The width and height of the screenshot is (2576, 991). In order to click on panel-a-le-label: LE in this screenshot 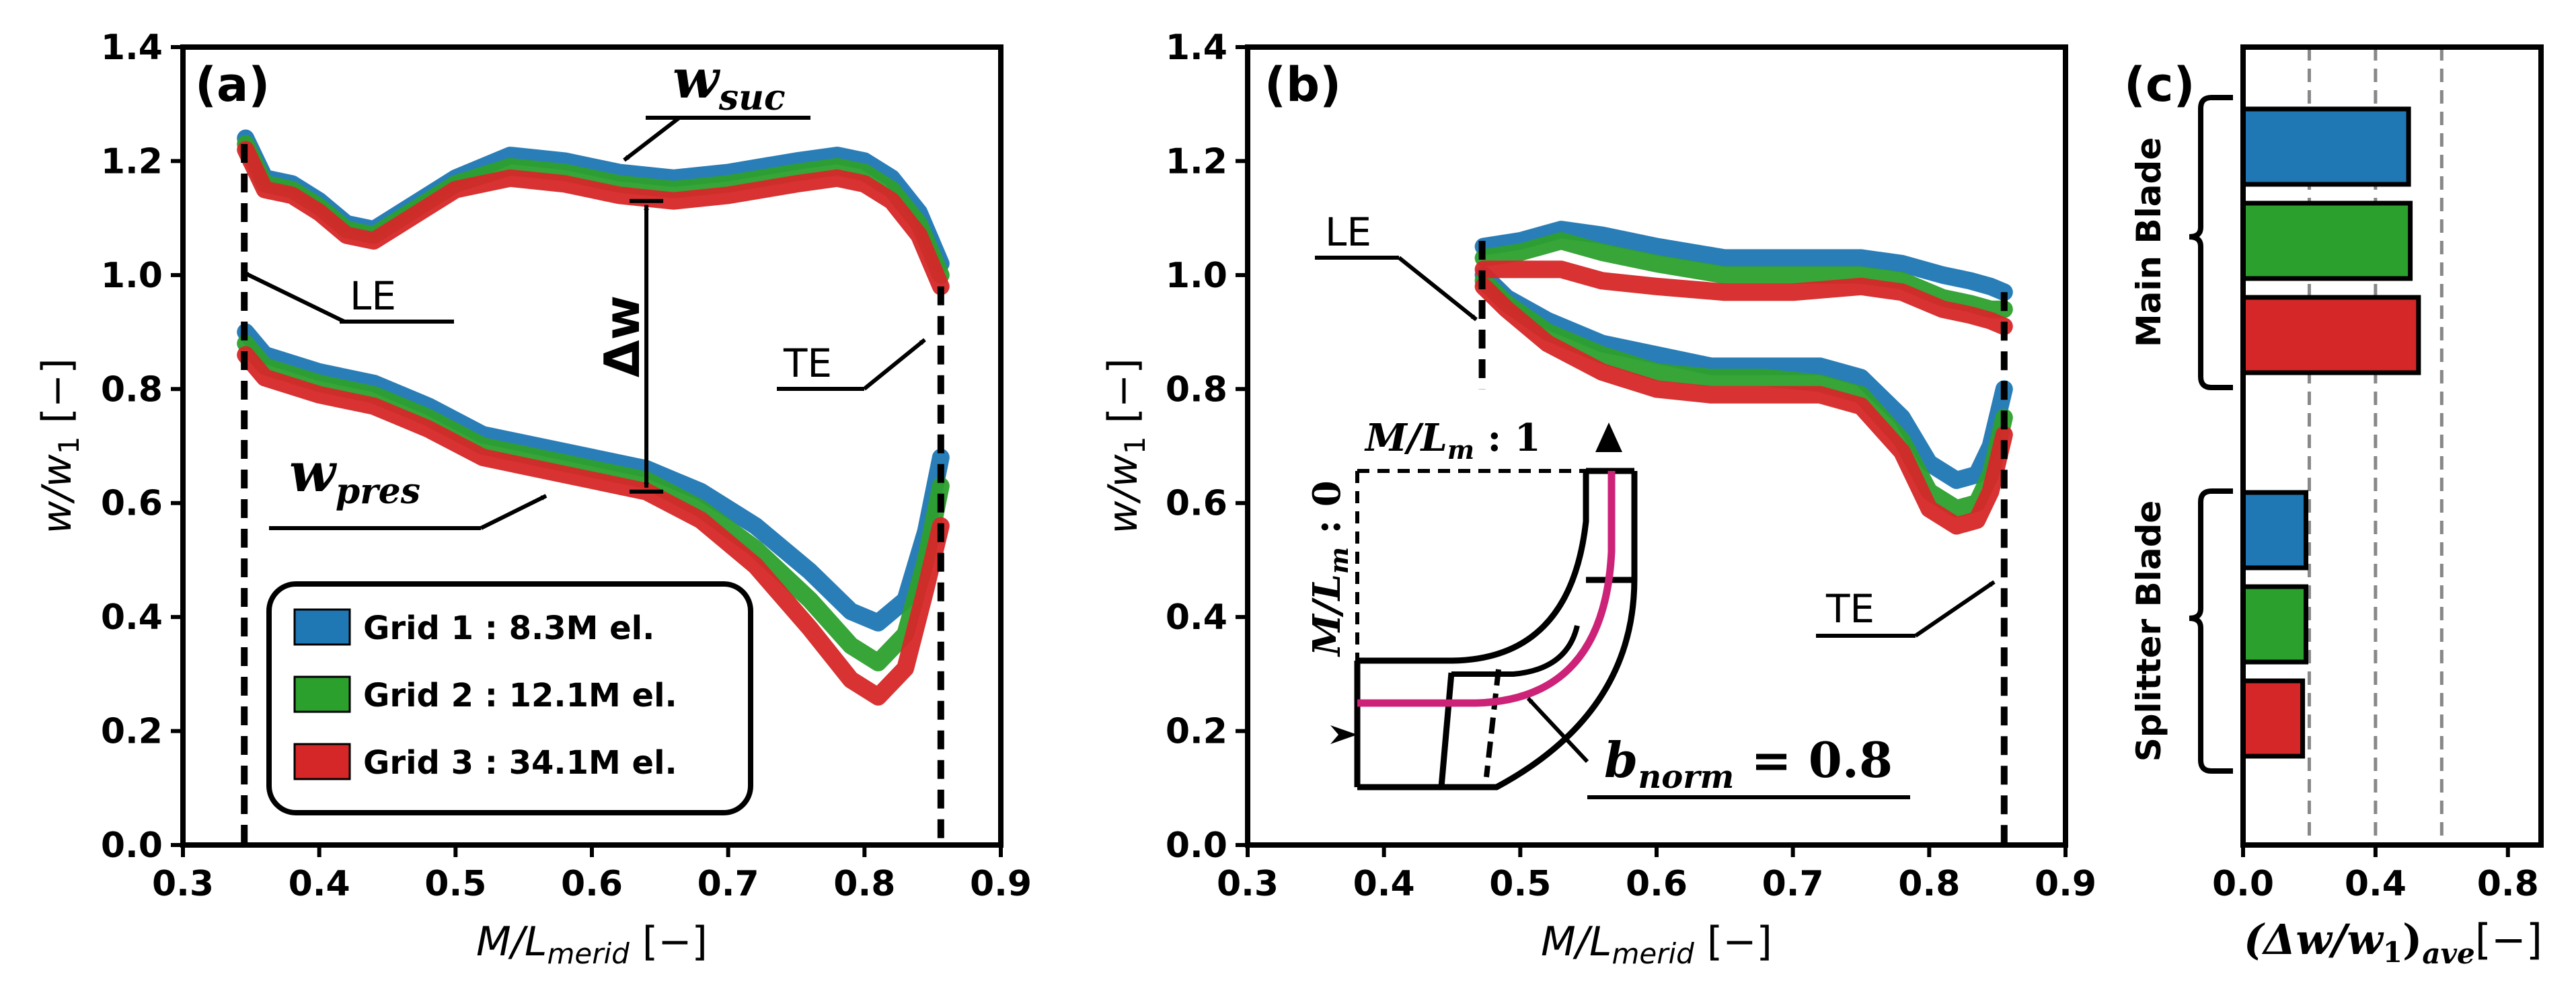, I will do `click(373, 296)`.